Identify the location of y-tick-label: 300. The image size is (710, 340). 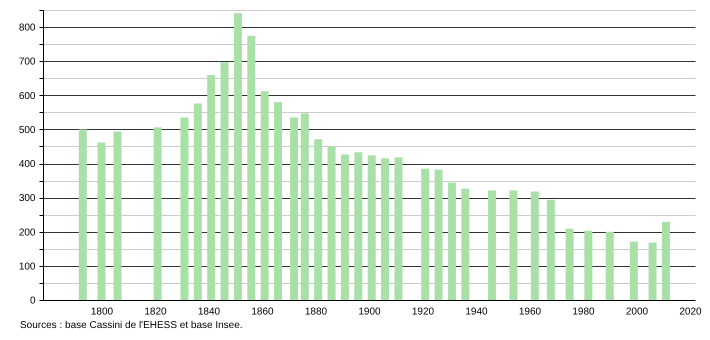
(27, 198).